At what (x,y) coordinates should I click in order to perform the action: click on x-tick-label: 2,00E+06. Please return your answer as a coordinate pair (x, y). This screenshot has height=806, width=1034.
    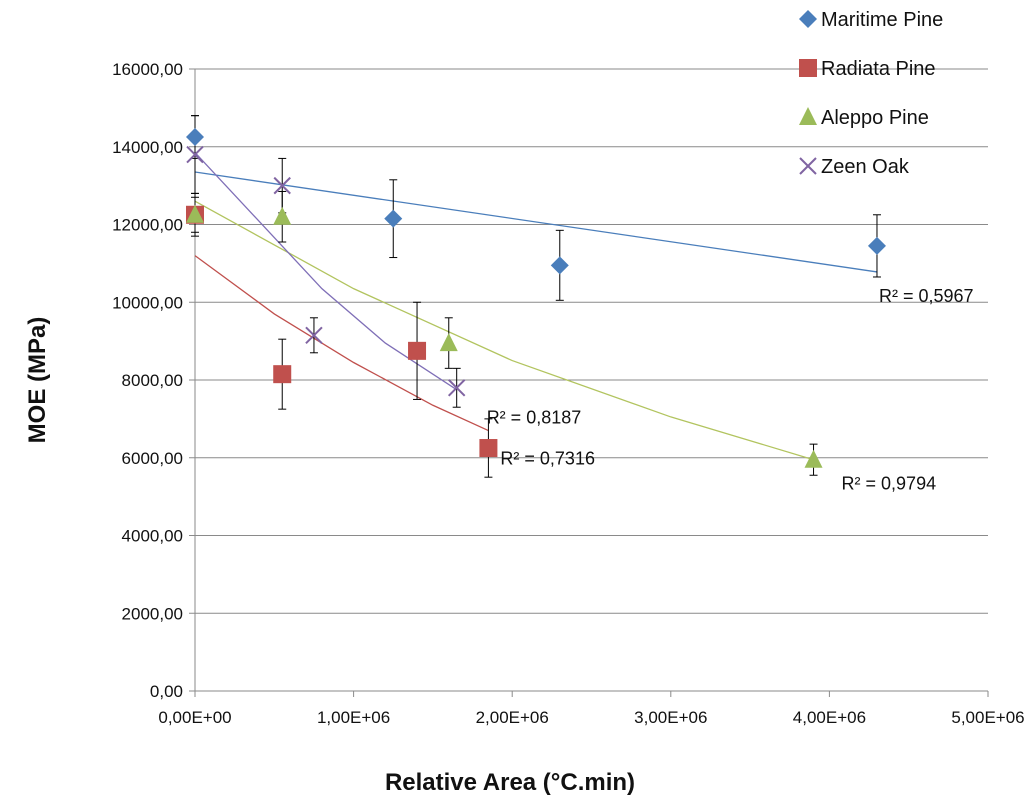
    Looking at the image, I should click on (512, 717).